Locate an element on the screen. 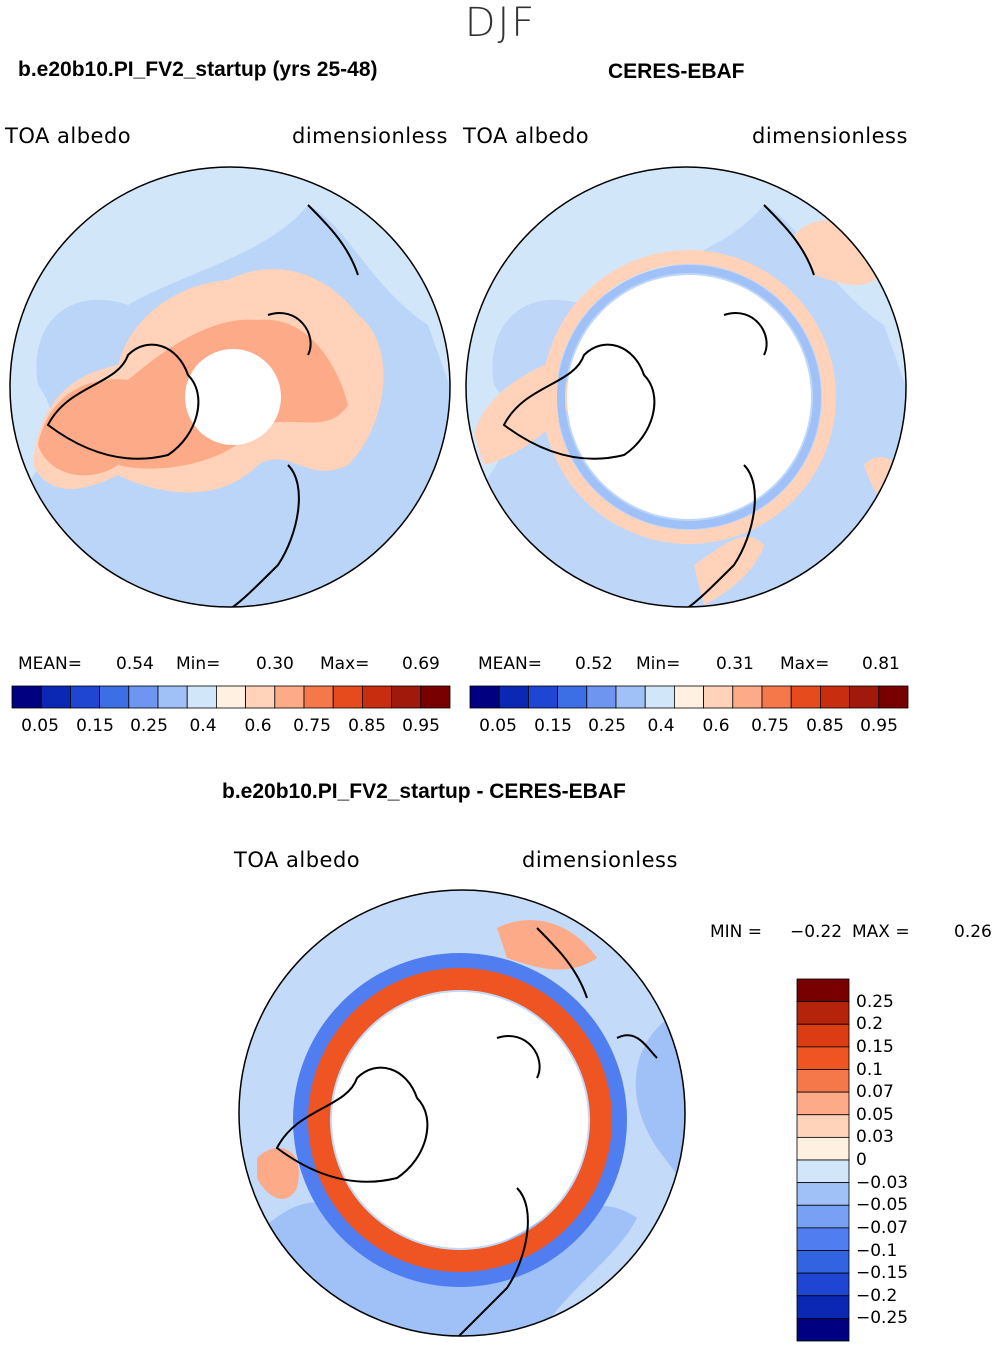 The width and height of the screenshot is (1001, 1351). diff-colorbar-tick-label: 0.07 is located at coordinates (875, 1092).